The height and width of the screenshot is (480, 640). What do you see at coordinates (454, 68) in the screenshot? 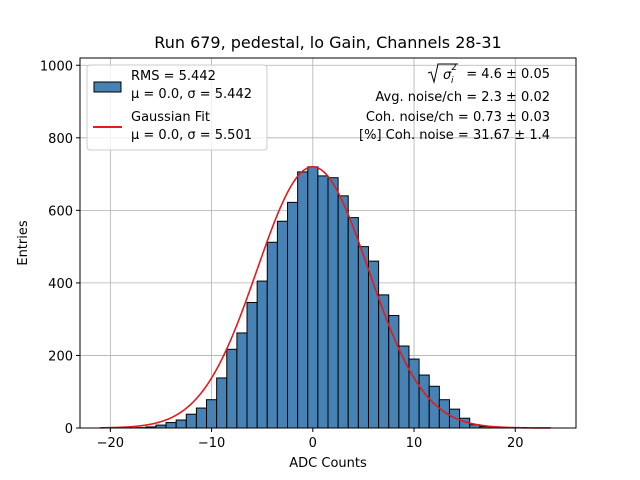
I see `sigma-superscript-glyph: 2` at bounding box center [454, 68].